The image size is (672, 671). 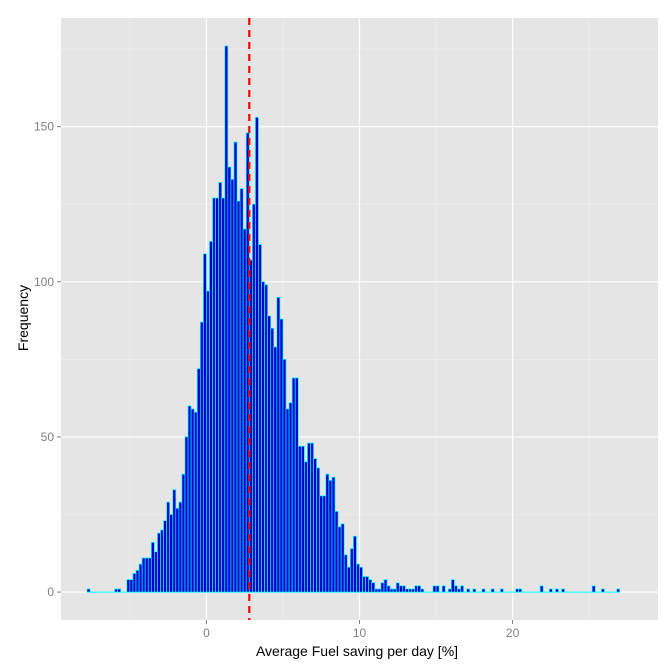 What do you see at coordinates (357, 651) in the screenshot?
I see `x-axis-title: Average Fuel saving per day [%]` at bounding box center [357, 651].